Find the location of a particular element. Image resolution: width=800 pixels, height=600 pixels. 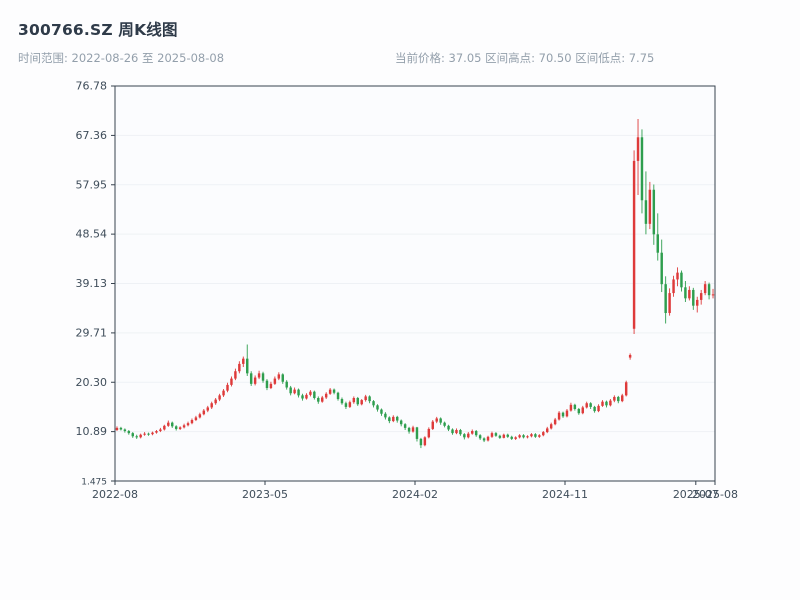

date-range-label: 时间范围: 2022-08-26 至 2025-08-08 is located at coordinates (121, 58).